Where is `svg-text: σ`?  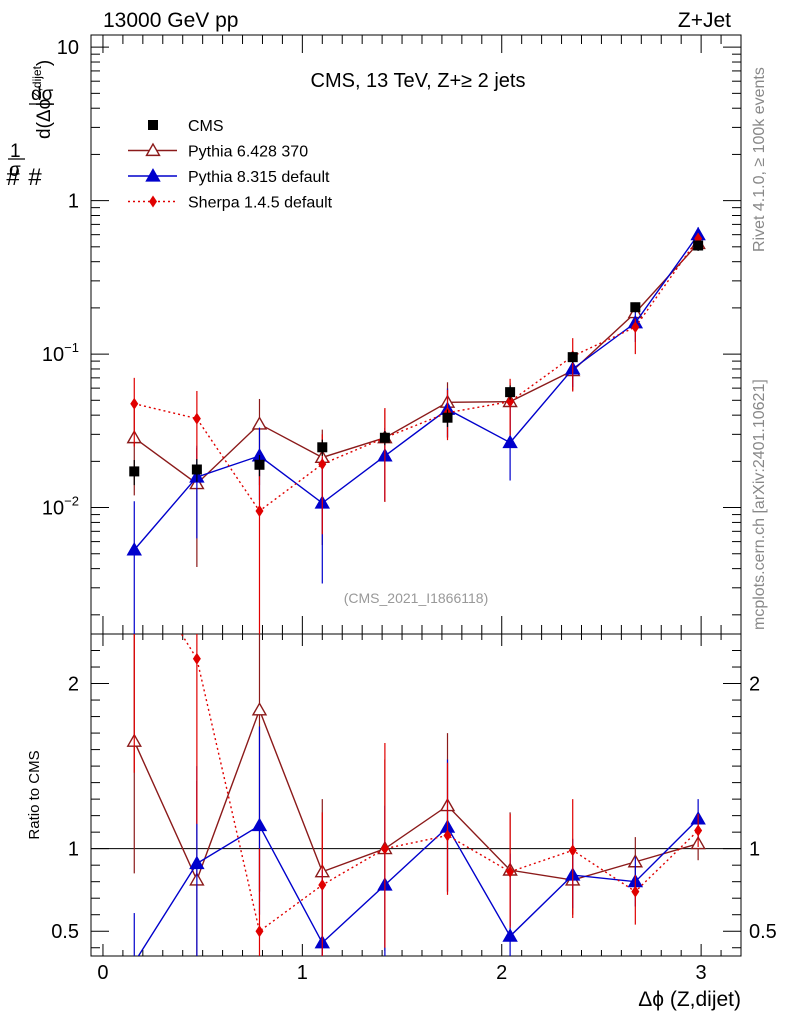 svg-text: σ is located at coordinates (15, 170).